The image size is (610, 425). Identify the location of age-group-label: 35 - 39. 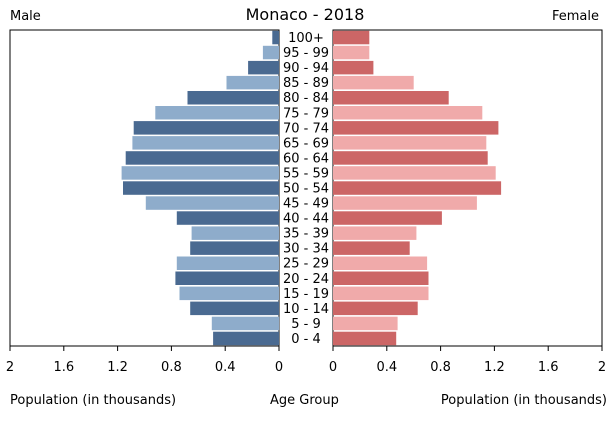
(306, 234).